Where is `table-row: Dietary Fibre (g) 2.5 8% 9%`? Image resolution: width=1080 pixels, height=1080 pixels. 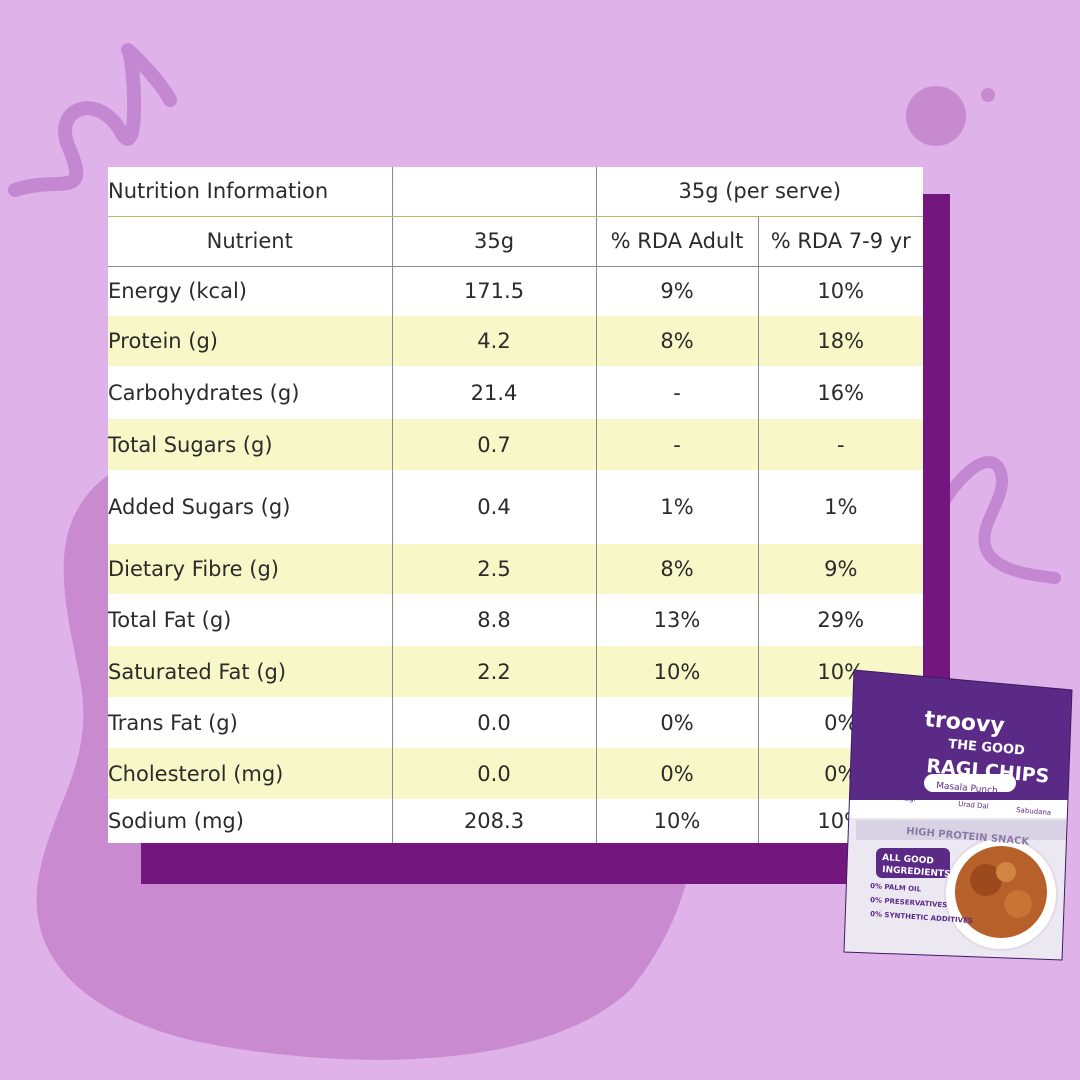
table-row: Dietary Fibre (g) 2.5 8% 9% is located at coordinates (516, 569).